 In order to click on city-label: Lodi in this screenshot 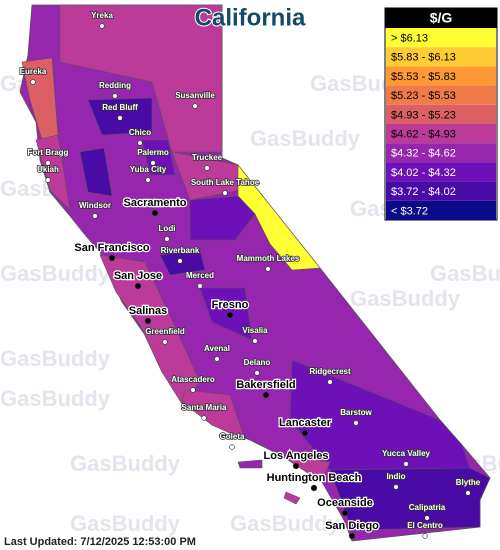, I will do `click(167, 228)`.